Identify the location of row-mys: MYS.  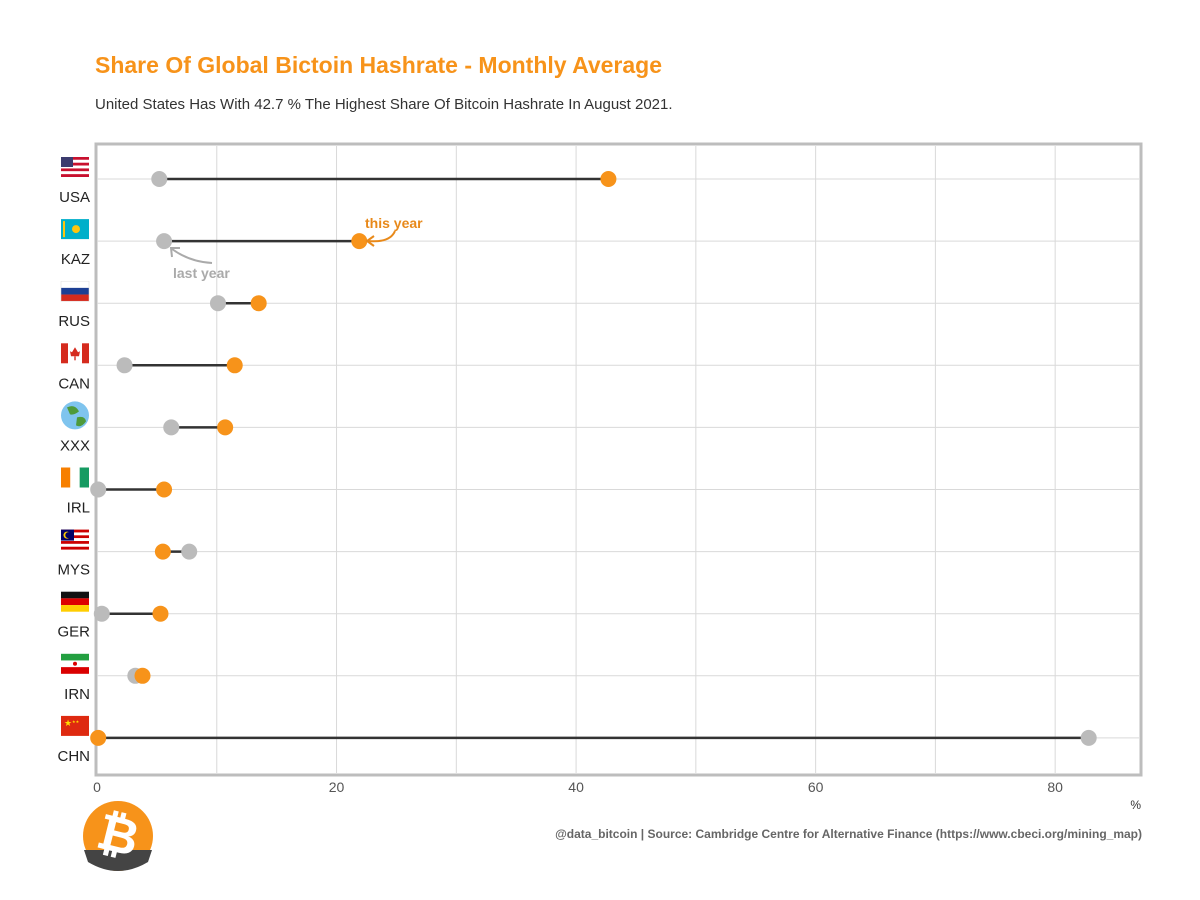
(598, 554).